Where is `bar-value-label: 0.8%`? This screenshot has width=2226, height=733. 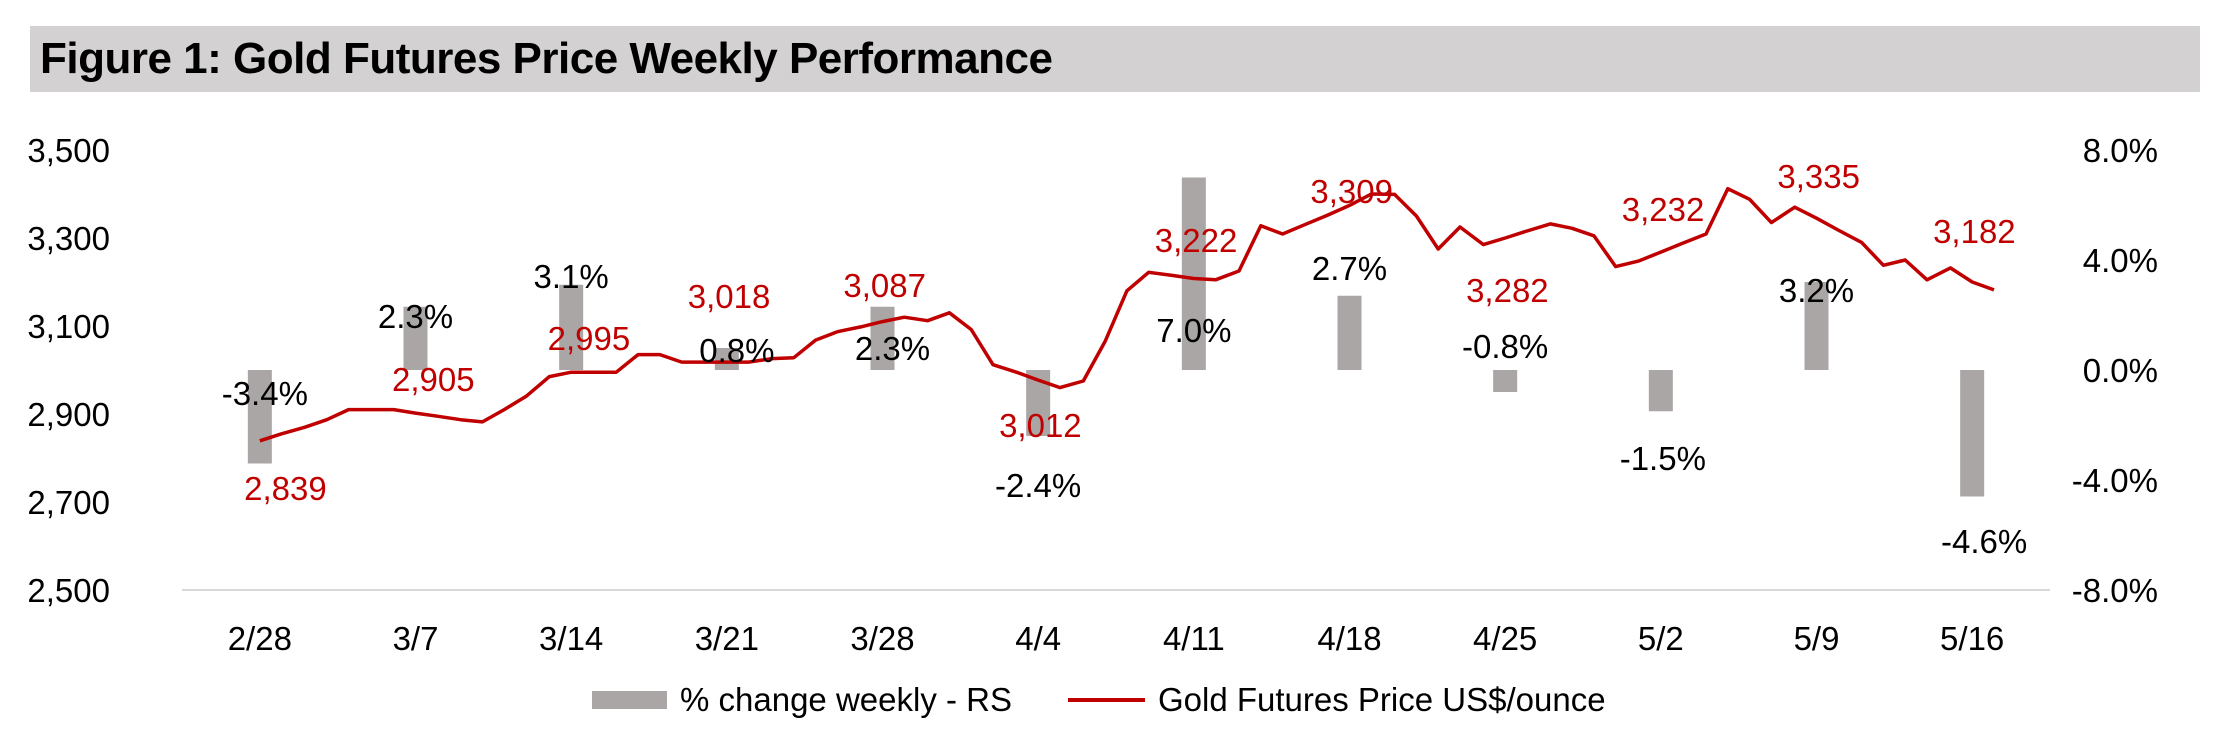
bar-value-label: 0.8% is located at coordinates (736, 350).